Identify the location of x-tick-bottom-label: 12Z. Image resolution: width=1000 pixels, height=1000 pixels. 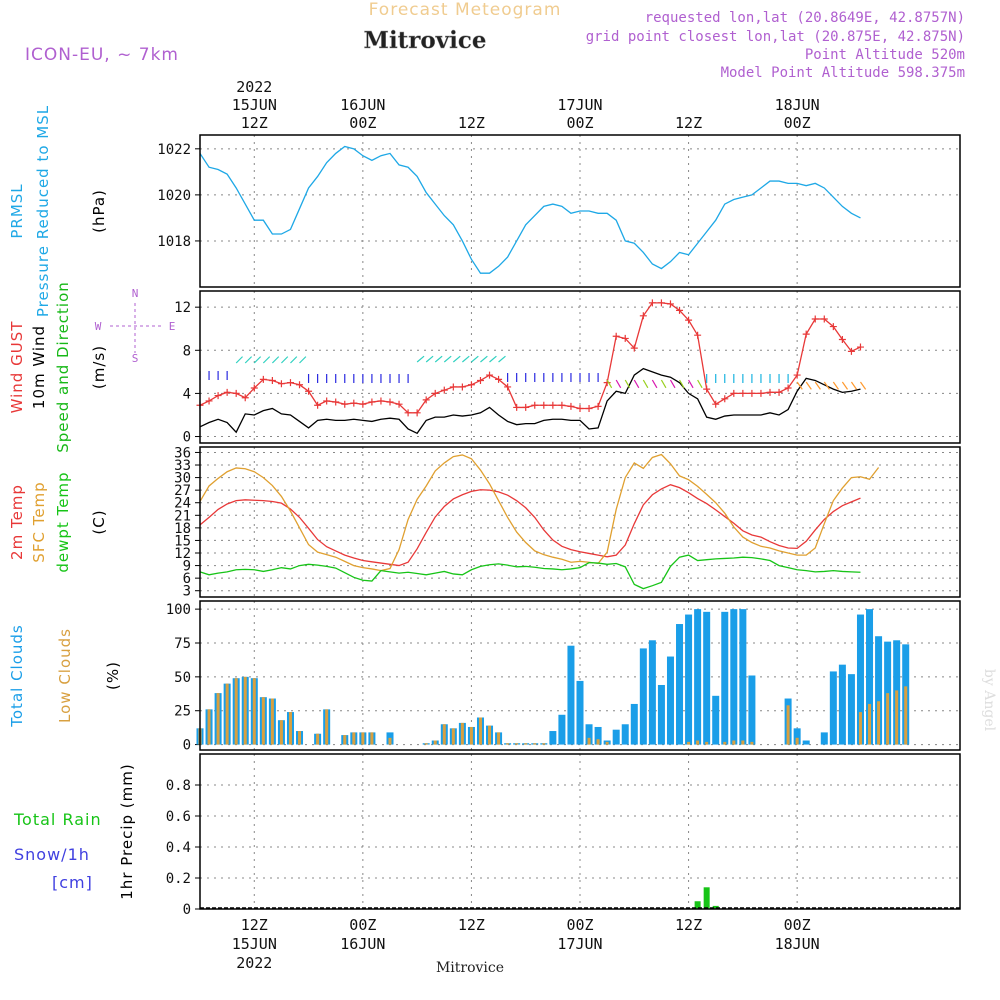
(254, 925).